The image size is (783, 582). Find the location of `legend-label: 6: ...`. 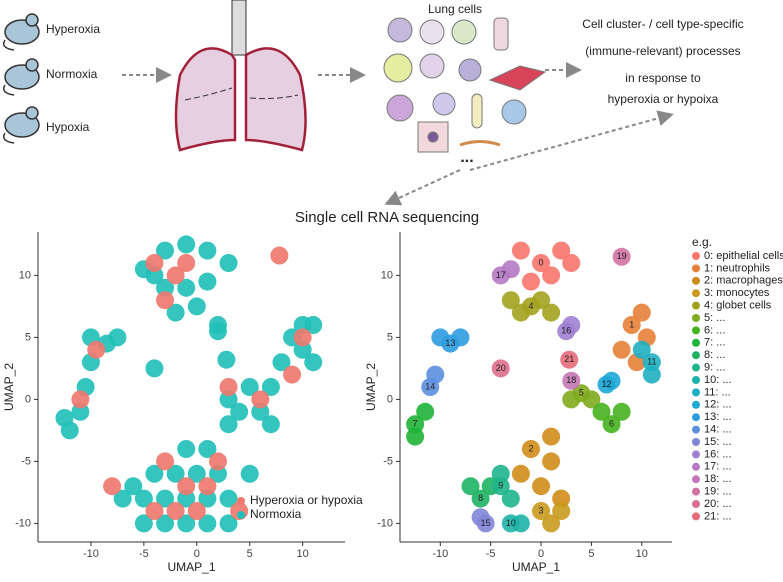

legend-label: 6: ... is located at coordinates (714, 330).